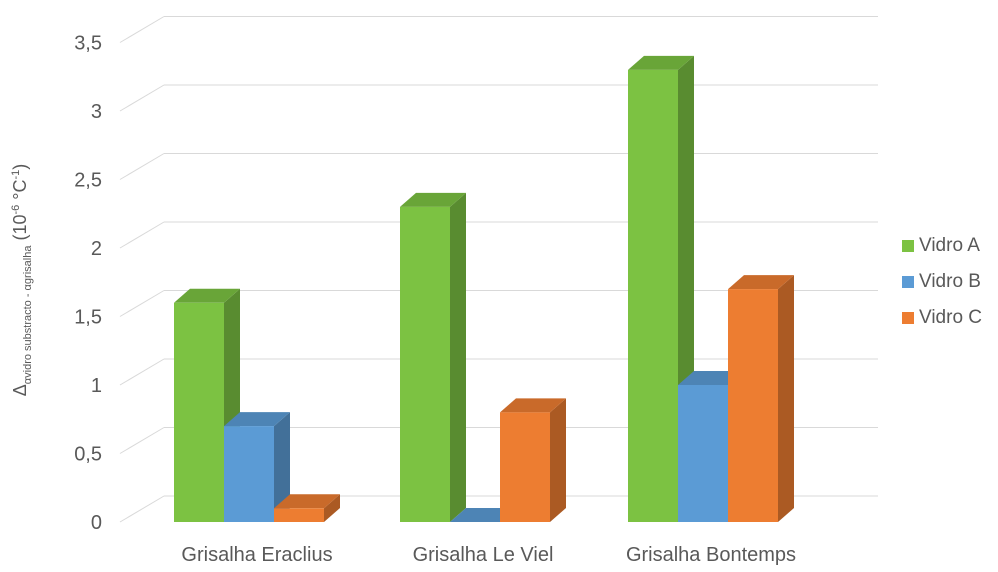  I want to click on y-tick-label: 2, so click(96, 249).